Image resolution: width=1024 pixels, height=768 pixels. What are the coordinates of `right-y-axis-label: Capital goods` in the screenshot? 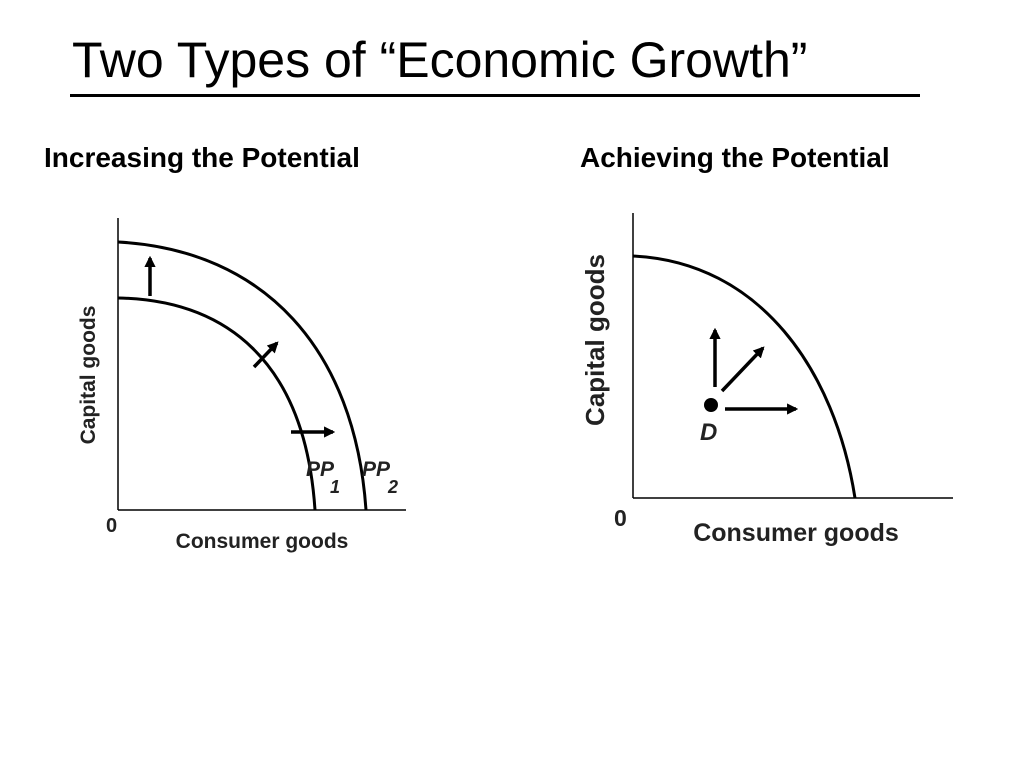 It's located at (595, 340).